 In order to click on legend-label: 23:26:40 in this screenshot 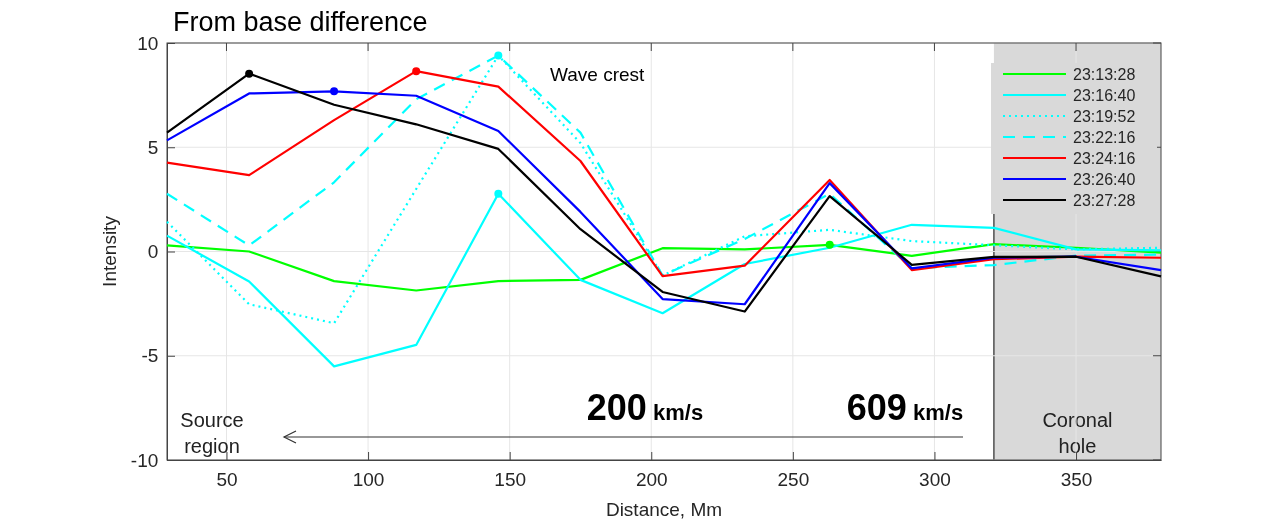, I will do `click(1104, 179)`.